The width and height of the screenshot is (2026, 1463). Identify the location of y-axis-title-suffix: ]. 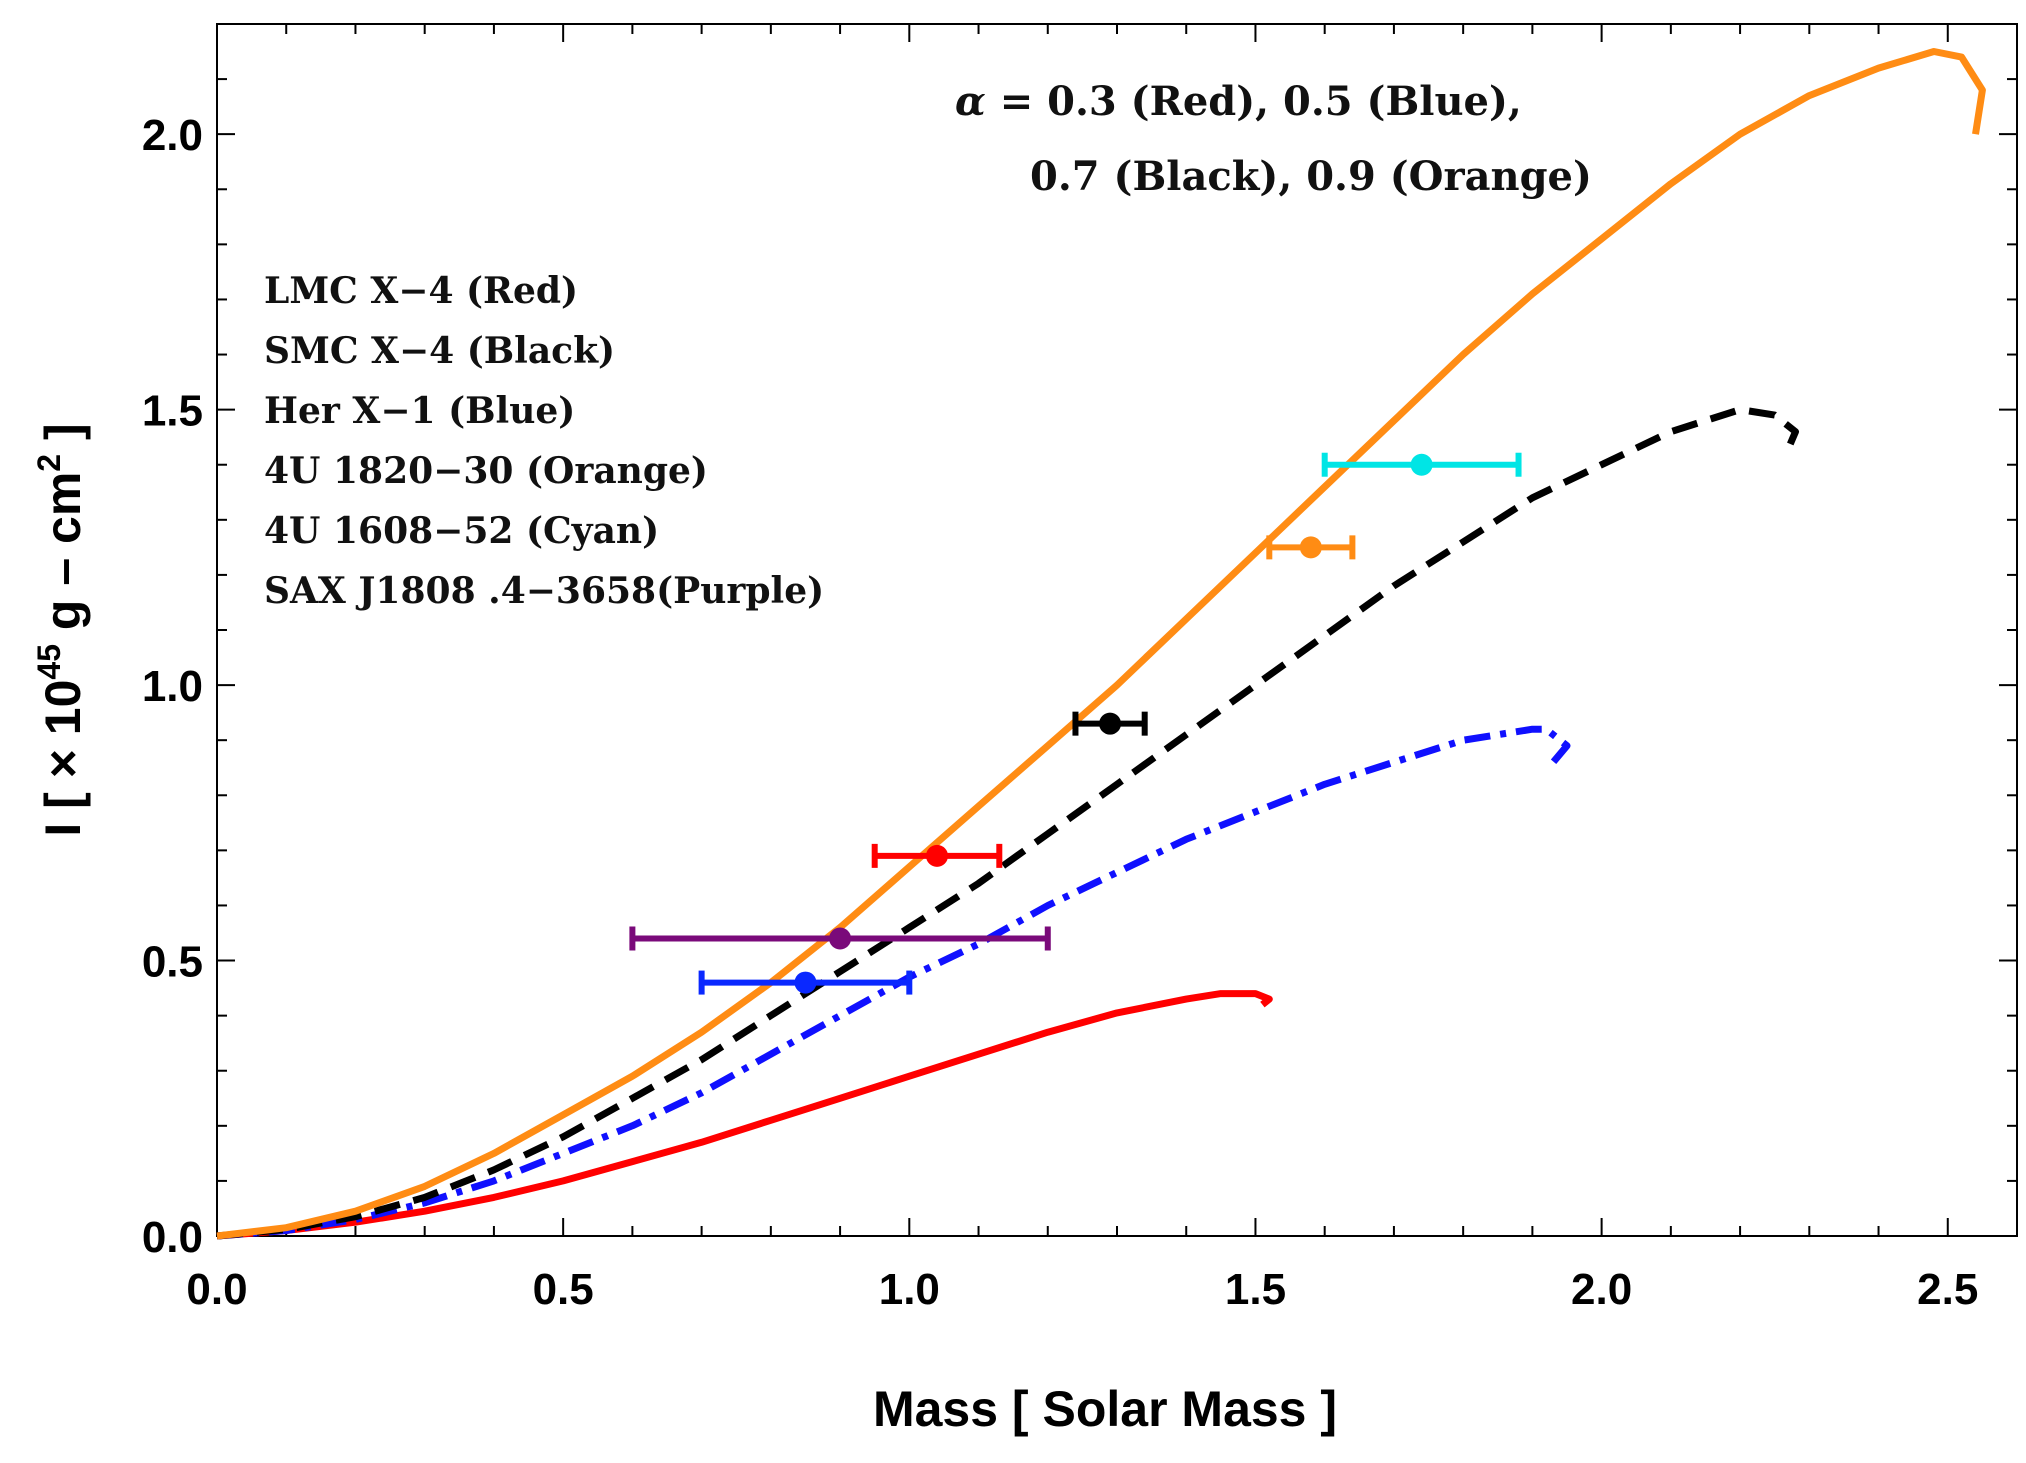
(63, 438).